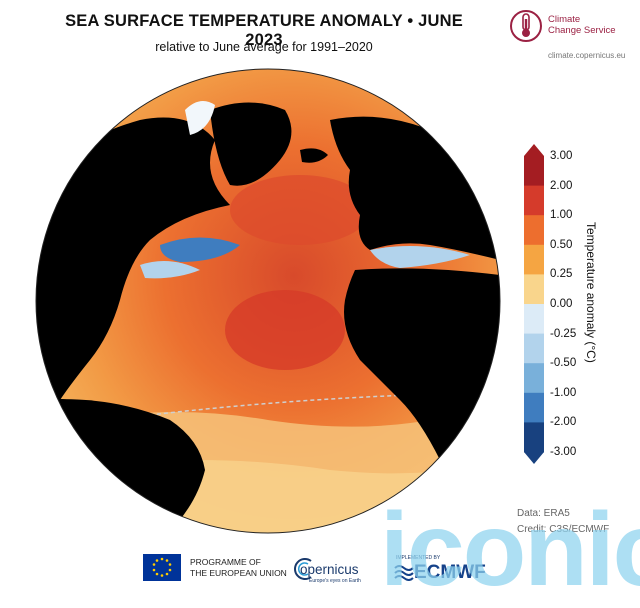  Describe the element at coordinates (561, 274) in the screenshot. I see `colorbar-tick-label: 0.25` at that location.